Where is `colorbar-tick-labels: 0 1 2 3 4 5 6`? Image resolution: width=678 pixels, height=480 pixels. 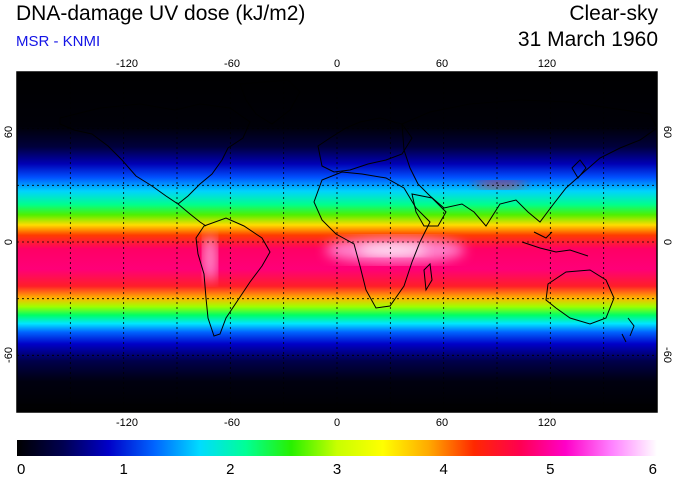
colorbar-tick-labels: 0 1 2 3 4 5 6 is located at coordinates (337, 469).